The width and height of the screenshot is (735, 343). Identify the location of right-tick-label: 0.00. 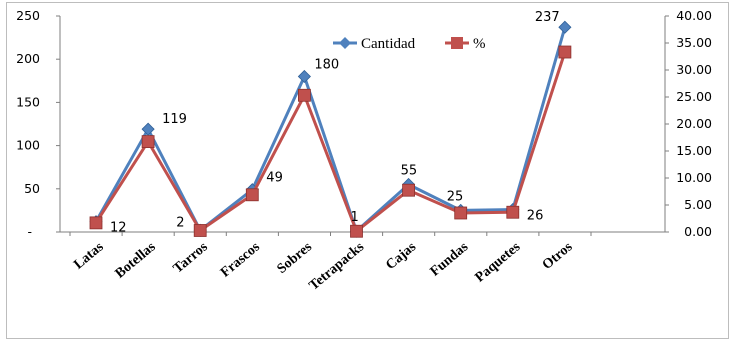
(698, 231).